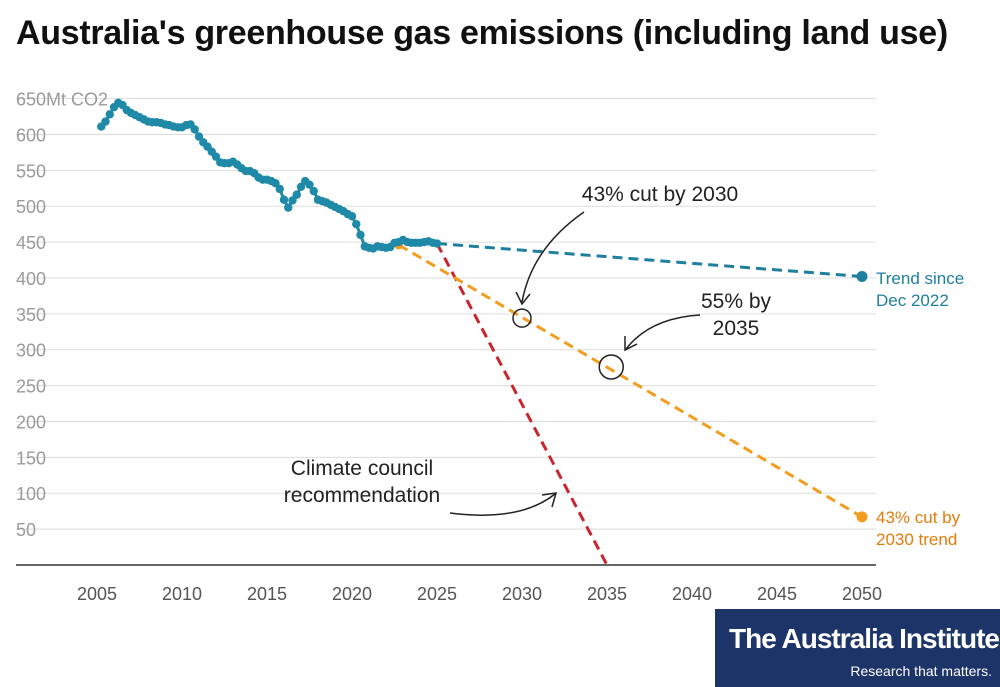 This screenshot has width=1000, height=687. What do you see at coordinates (62, 100) in the screenshot?
I see `y-tick-label-650: 650Mt CO2` at bounding box center [62, 100].